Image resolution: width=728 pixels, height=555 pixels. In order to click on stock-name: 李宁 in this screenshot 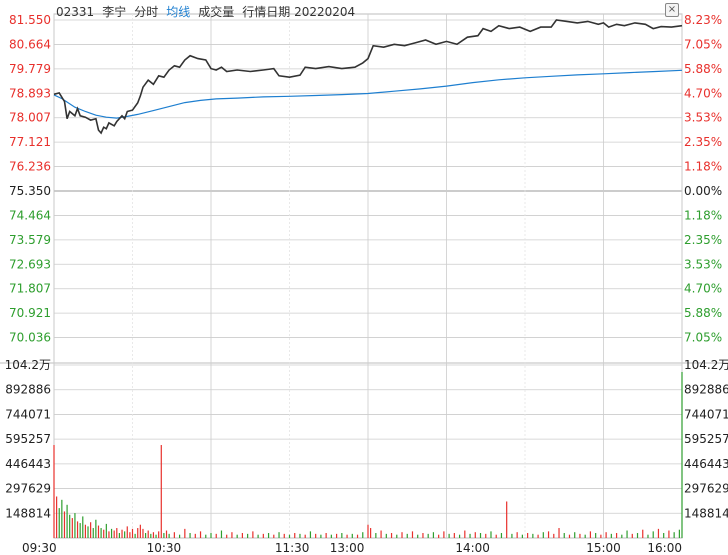, I will do `click(114, 12)`.